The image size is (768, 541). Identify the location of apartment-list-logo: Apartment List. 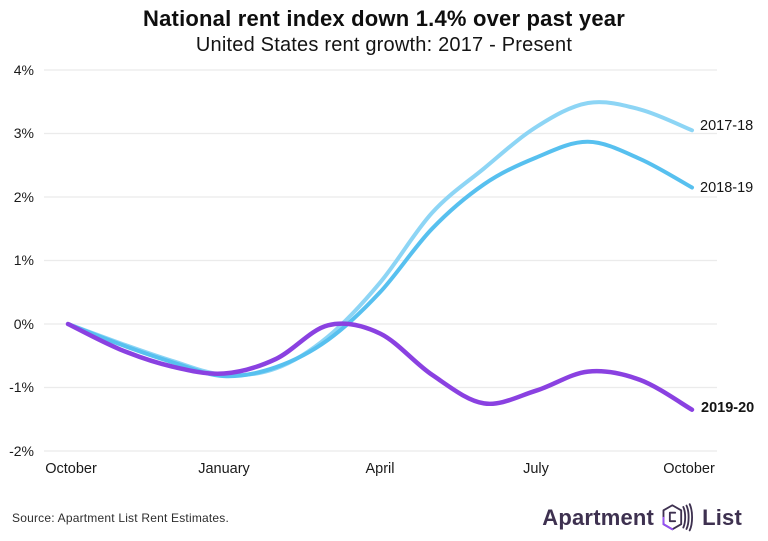
(642, 518).